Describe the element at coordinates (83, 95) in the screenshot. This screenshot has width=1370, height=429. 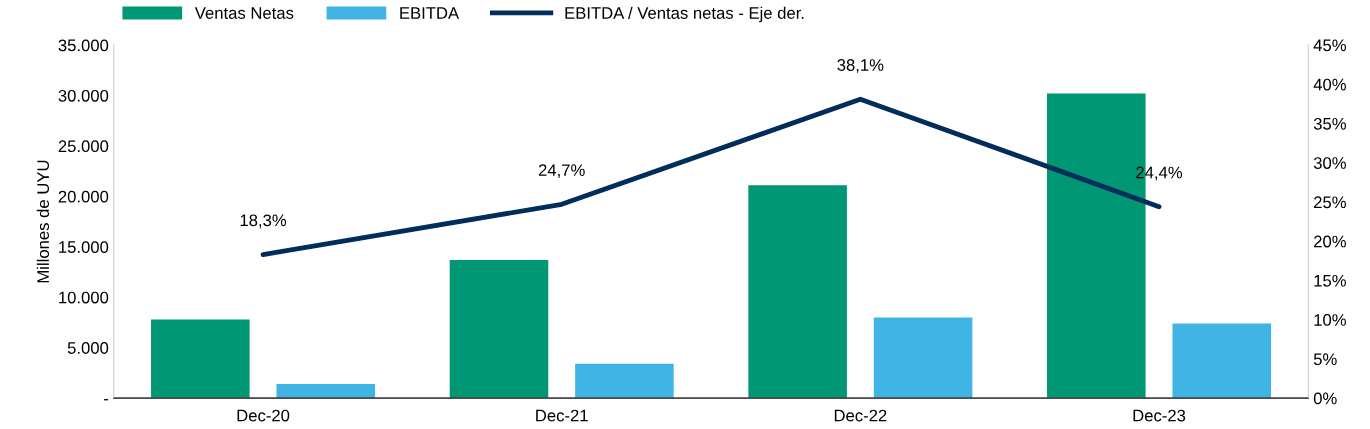
I see `y-tick-label: 30.000` at that location.